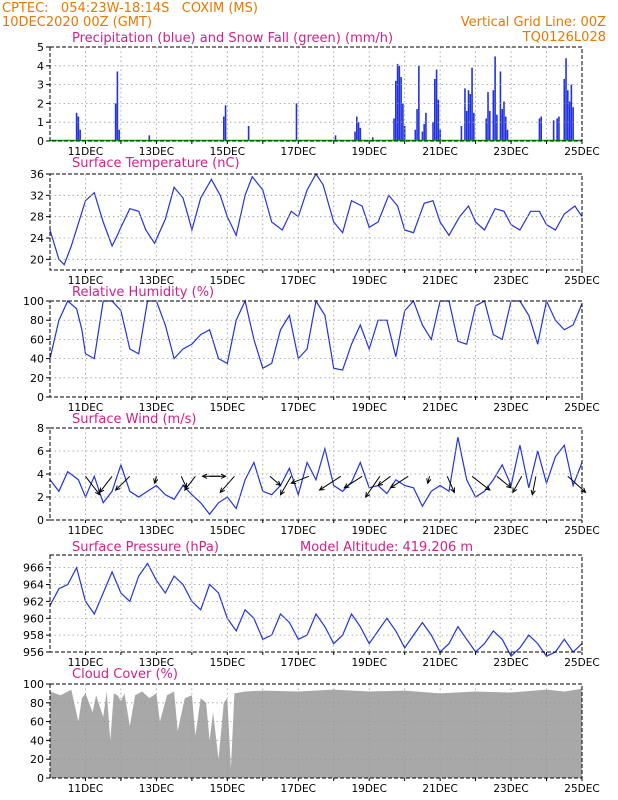 This screenshot has height=800, width=618. Describe the element at coordinates (156, 531) in the screenshot. I see `wind-xtick-label: 13DEC` at that location.